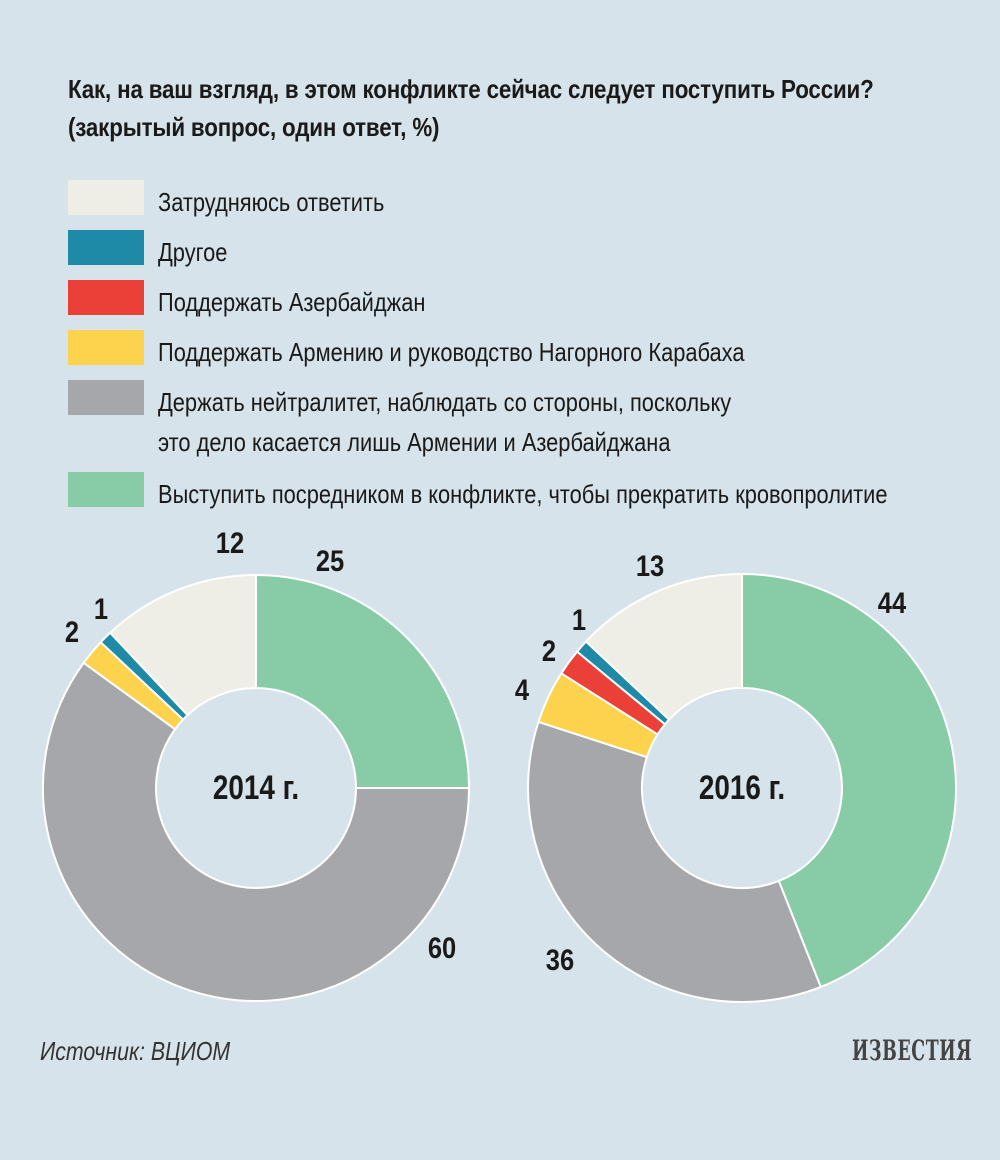 This screenshot has height=1160, width=1000. I want to click on value-label-mediator: 44, so click(892, 602).